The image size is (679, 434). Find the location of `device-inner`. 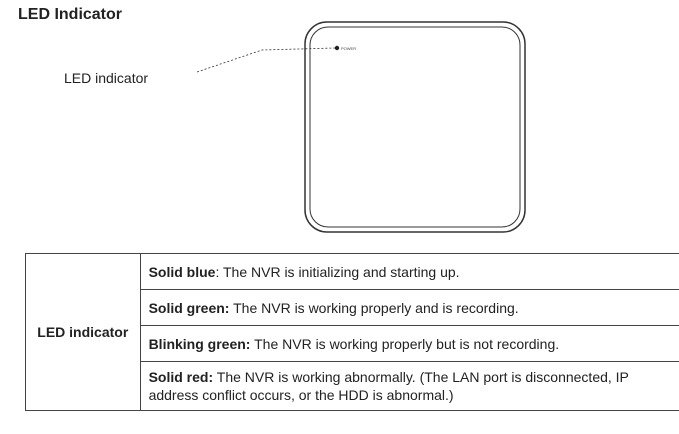

device-inner is located at coordinates (415, 127).